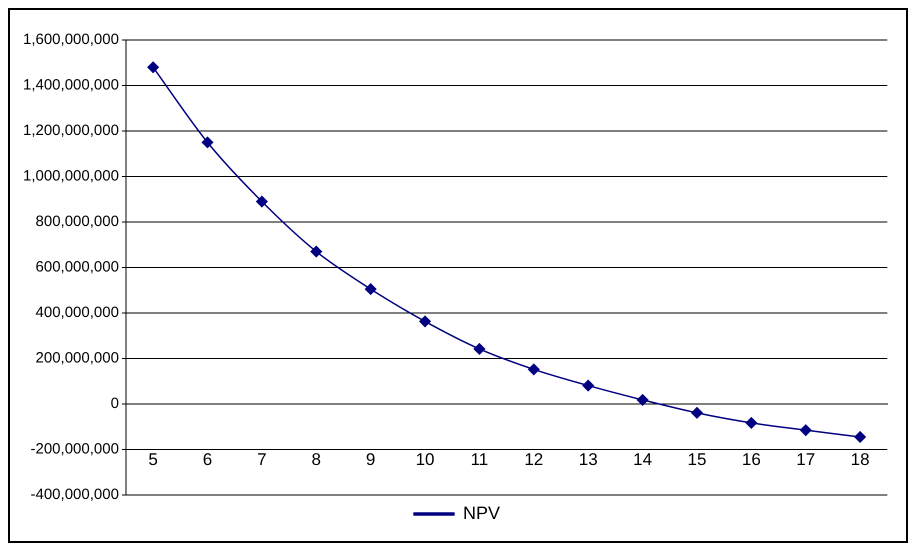 The height and width of the screenshot is (559, 924). Describe the element at coordinates (697, 459) in the screenshot. I see `x-tick-label: 15` at that location.